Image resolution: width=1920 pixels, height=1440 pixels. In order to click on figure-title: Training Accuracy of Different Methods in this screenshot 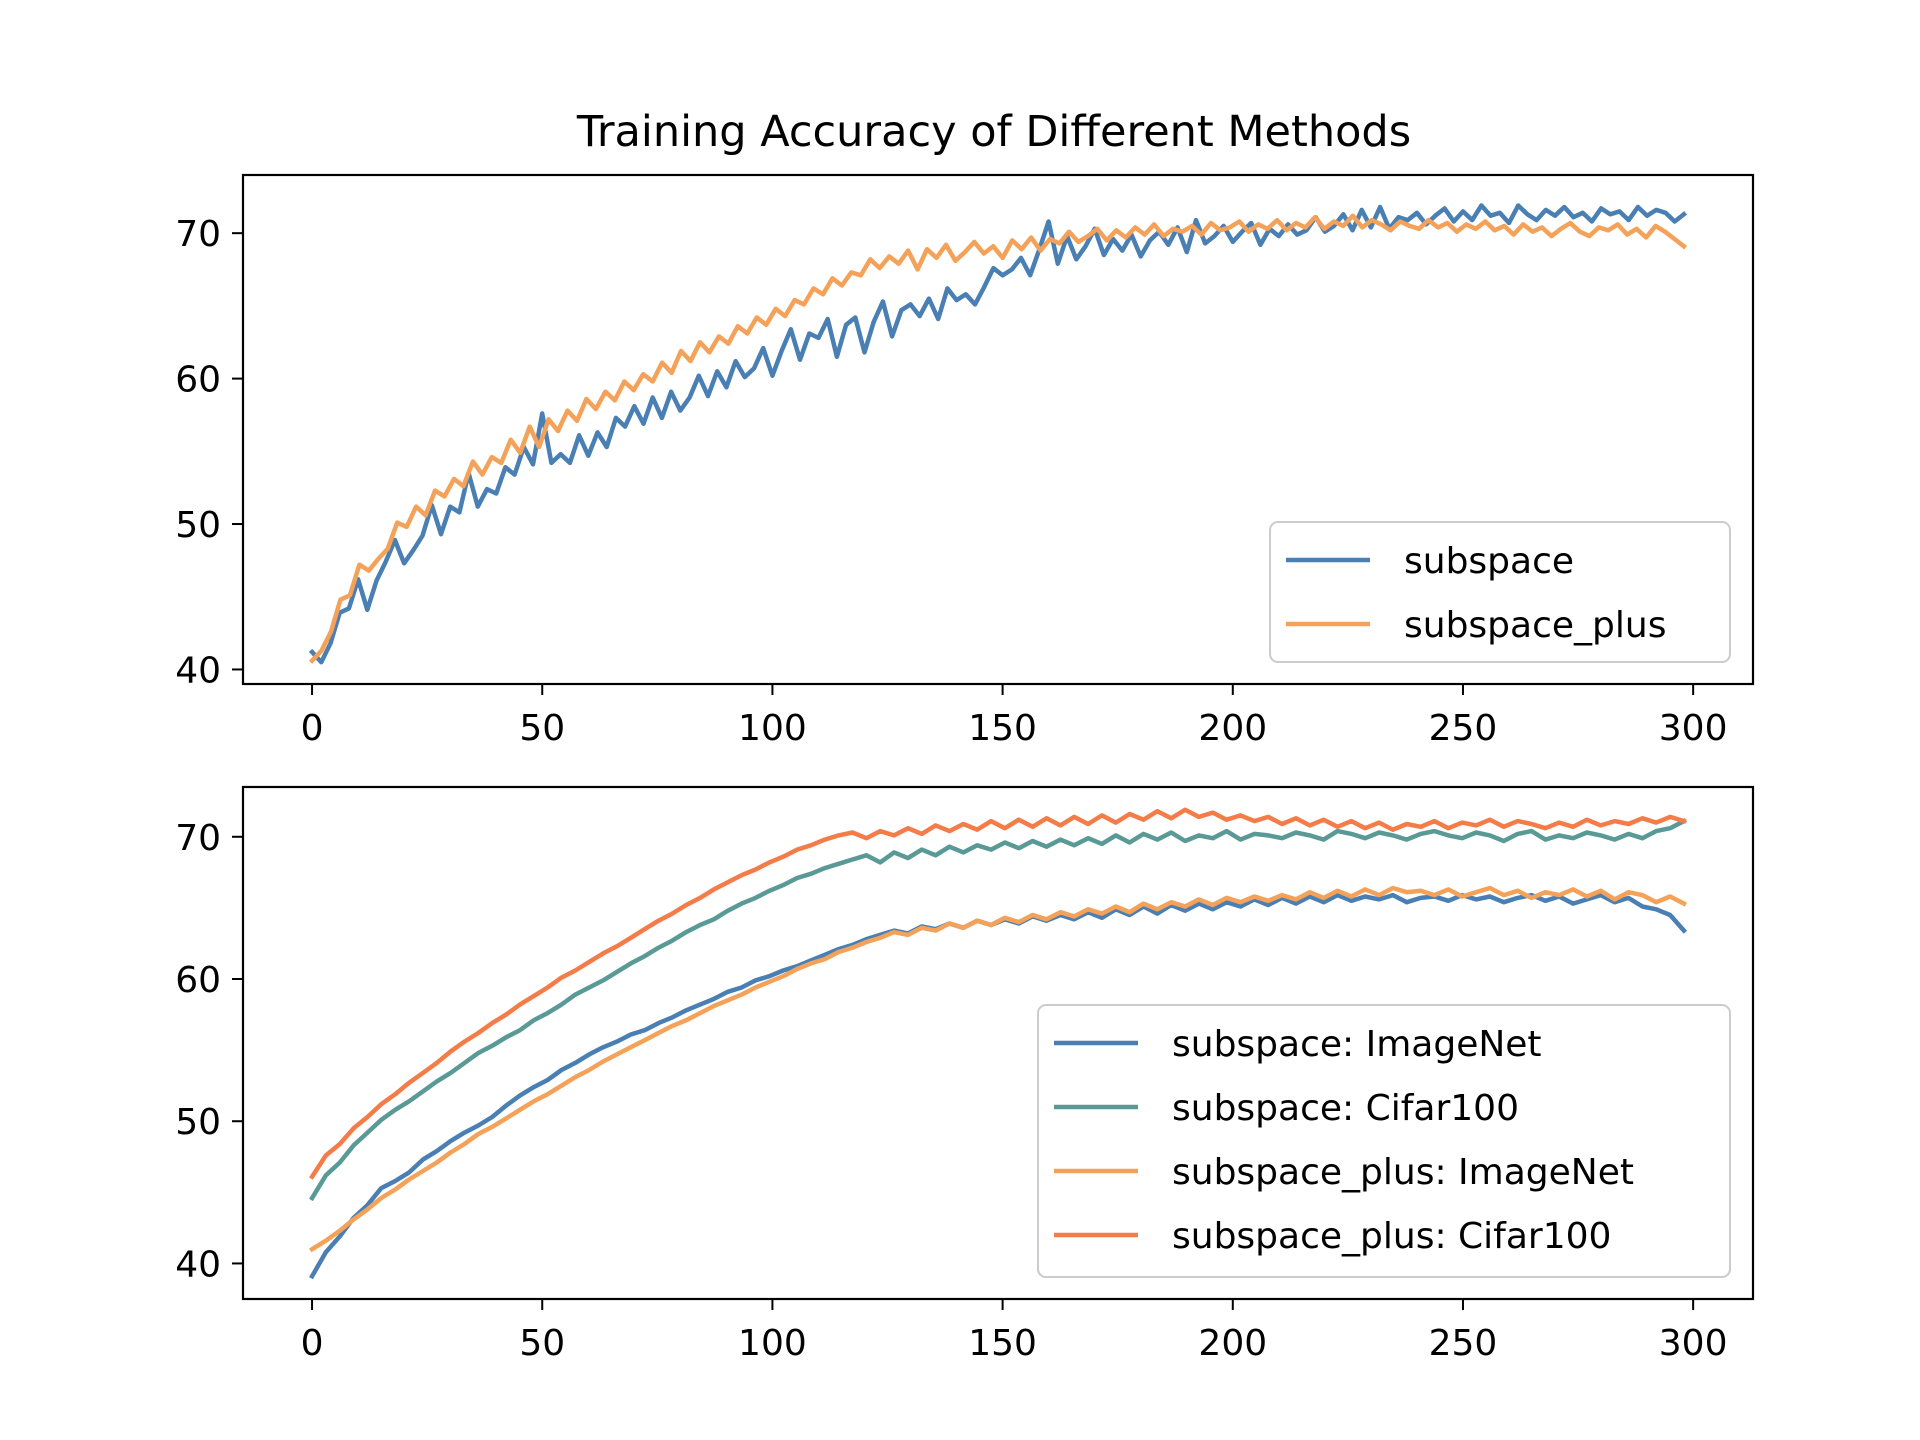, I will do `click(993, 132)`.